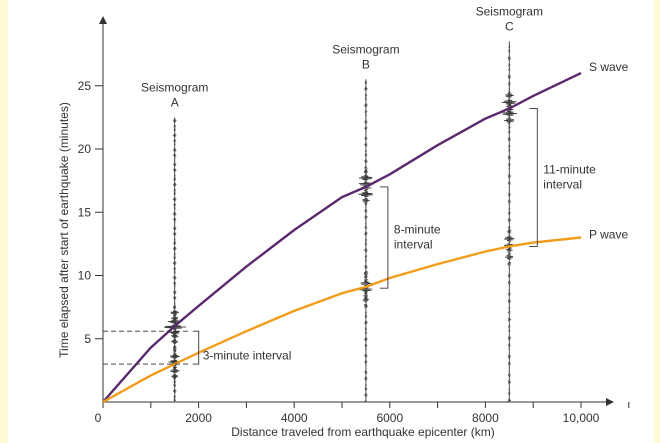  Describe the element at coordinates (175, 260) in the screenshot. I see `seismogram-trace-a` at that location.